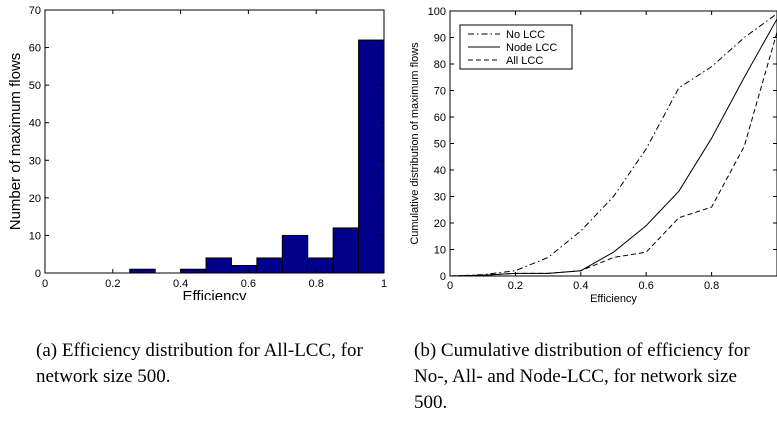 This screenshot has height=431, width=777. What do you see at coordinates (415, 143) in the screenshot?
I see `y-axis-label: Cumulative distribution of maximum flows` at bounding box center [415, 143].